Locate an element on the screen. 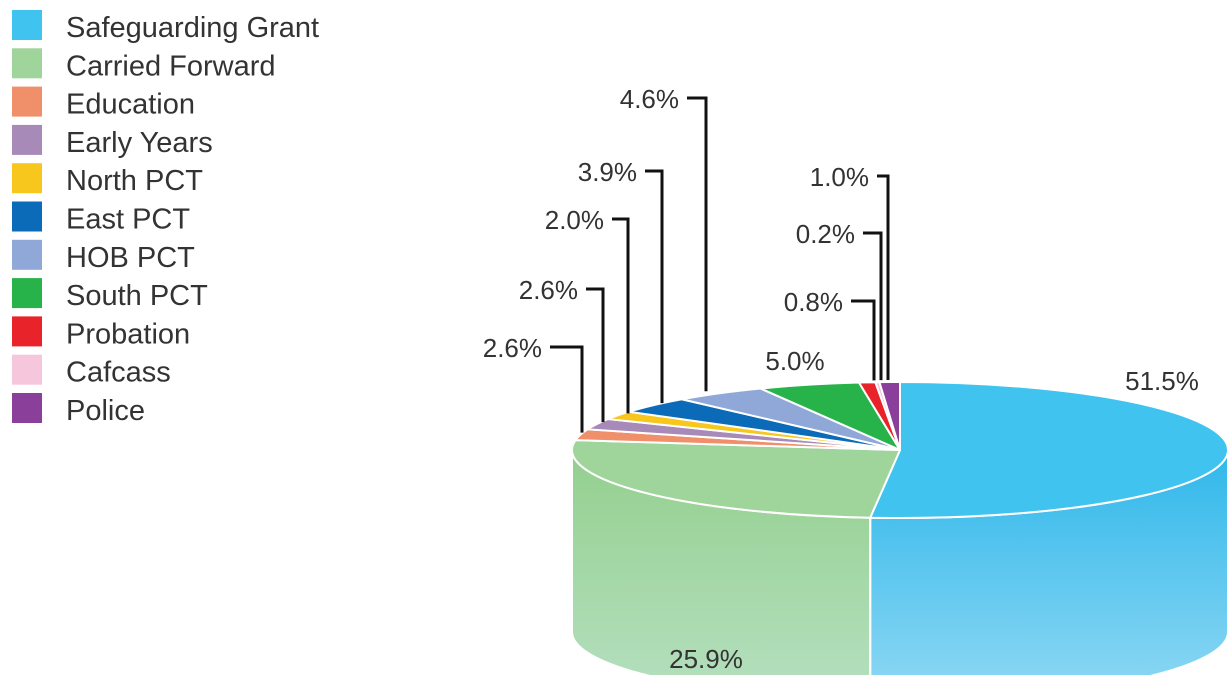  legend-item-education: Education is located at coordinates (103, 103).